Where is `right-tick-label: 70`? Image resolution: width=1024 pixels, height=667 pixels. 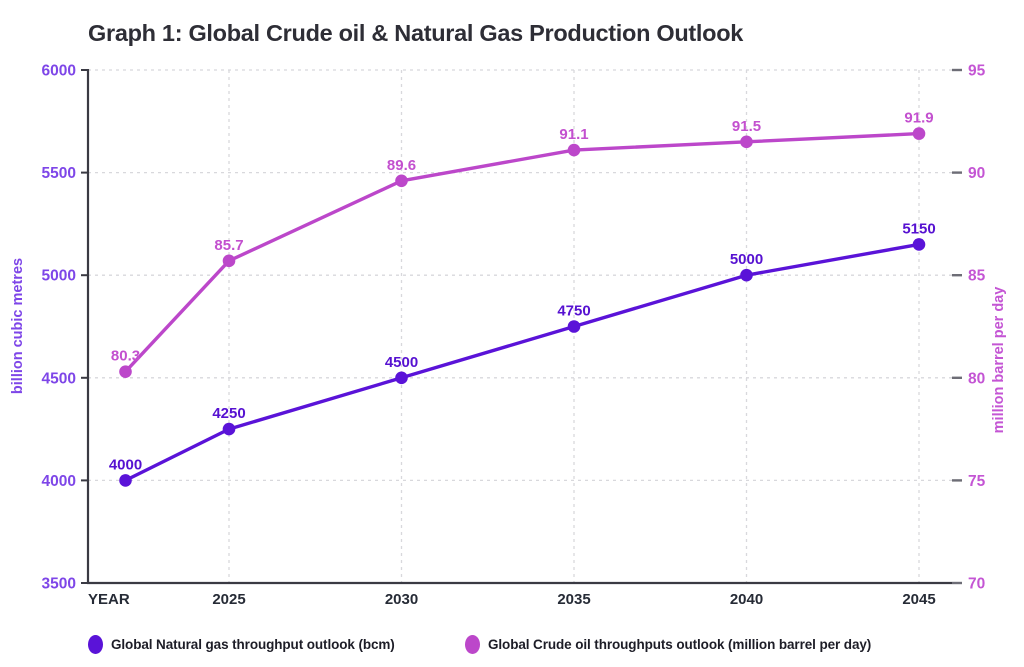 right-tick-label: 70 is located at coordinates (976, 584).